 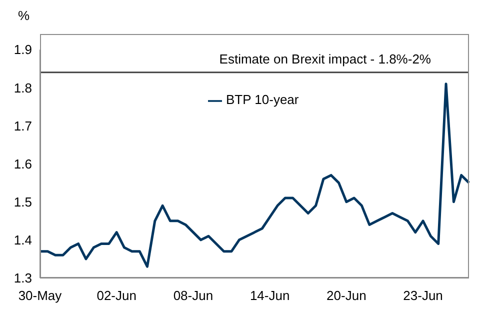 I want to click on x-tick-label: 30-May, so click(x=40, y=295).